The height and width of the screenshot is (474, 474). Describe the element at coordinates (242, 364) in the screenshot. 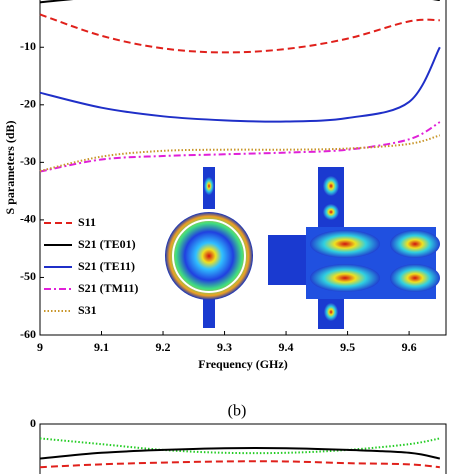

I see `x-axis-label: Frequency (GHz)` at that location.